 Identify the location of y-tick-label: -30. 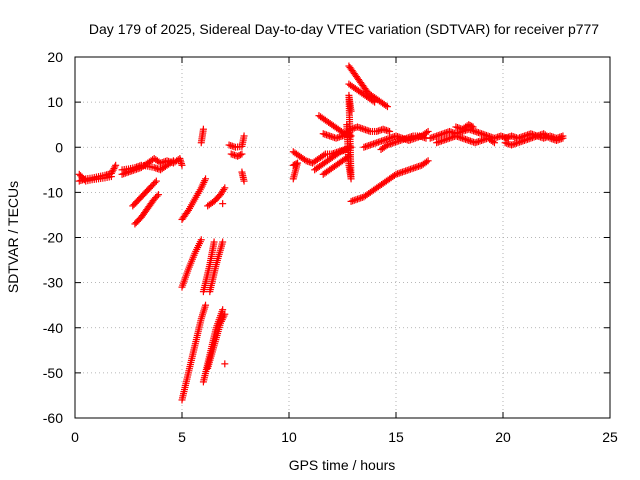
(53, 283).